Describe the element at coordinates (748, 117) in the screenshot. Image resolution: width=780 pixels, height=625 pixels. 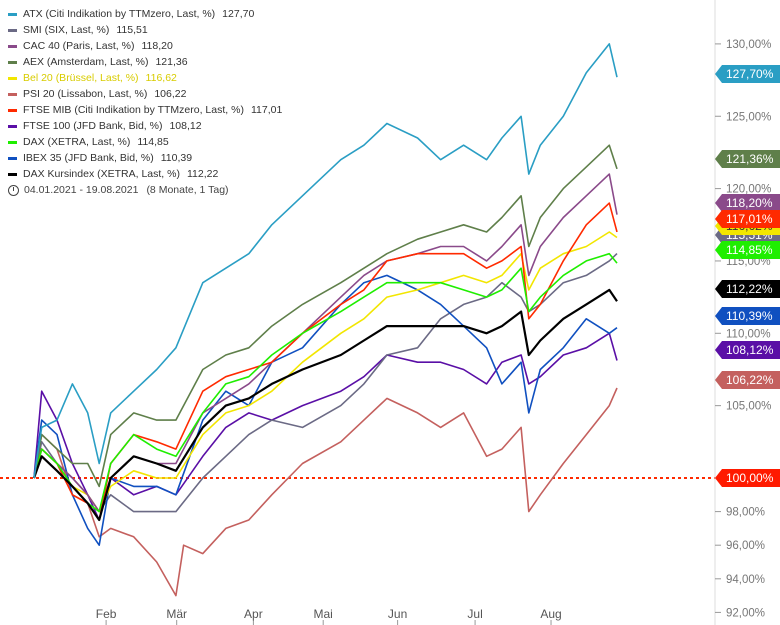
I see `y-tick-label: 125,00%` at that location.